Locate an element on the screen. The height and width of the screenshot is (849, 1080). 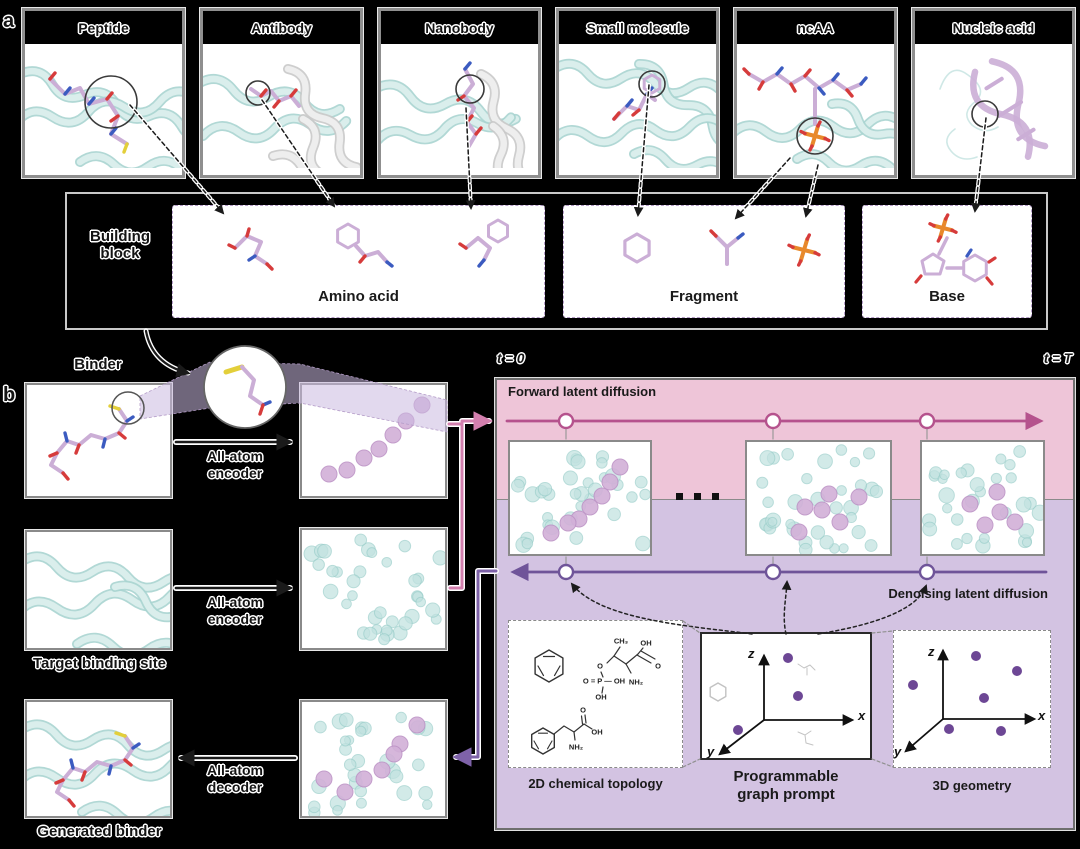
card-antibody: Antibody is located at coordinates (281, 93).